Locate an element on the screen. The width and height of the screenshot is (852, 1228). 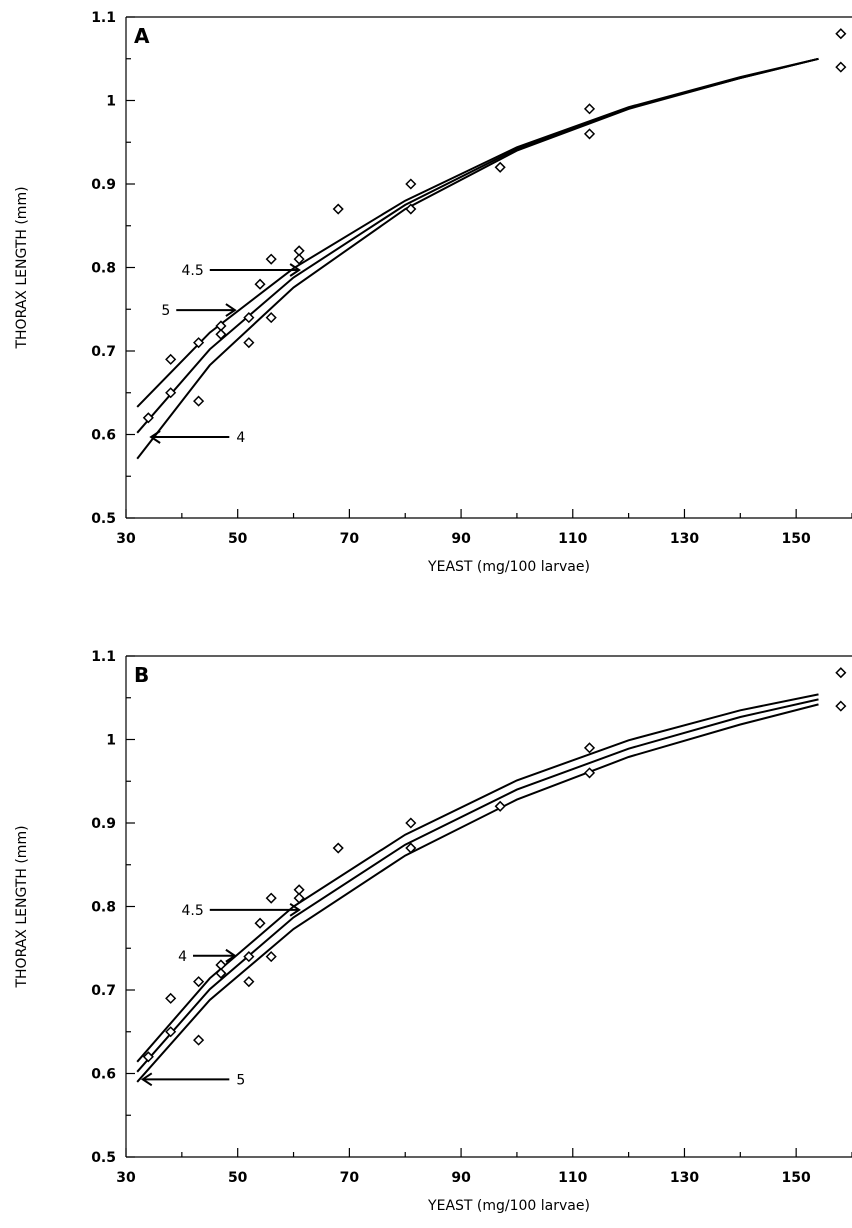
panel-label: B is located at coordinates (141, 675).